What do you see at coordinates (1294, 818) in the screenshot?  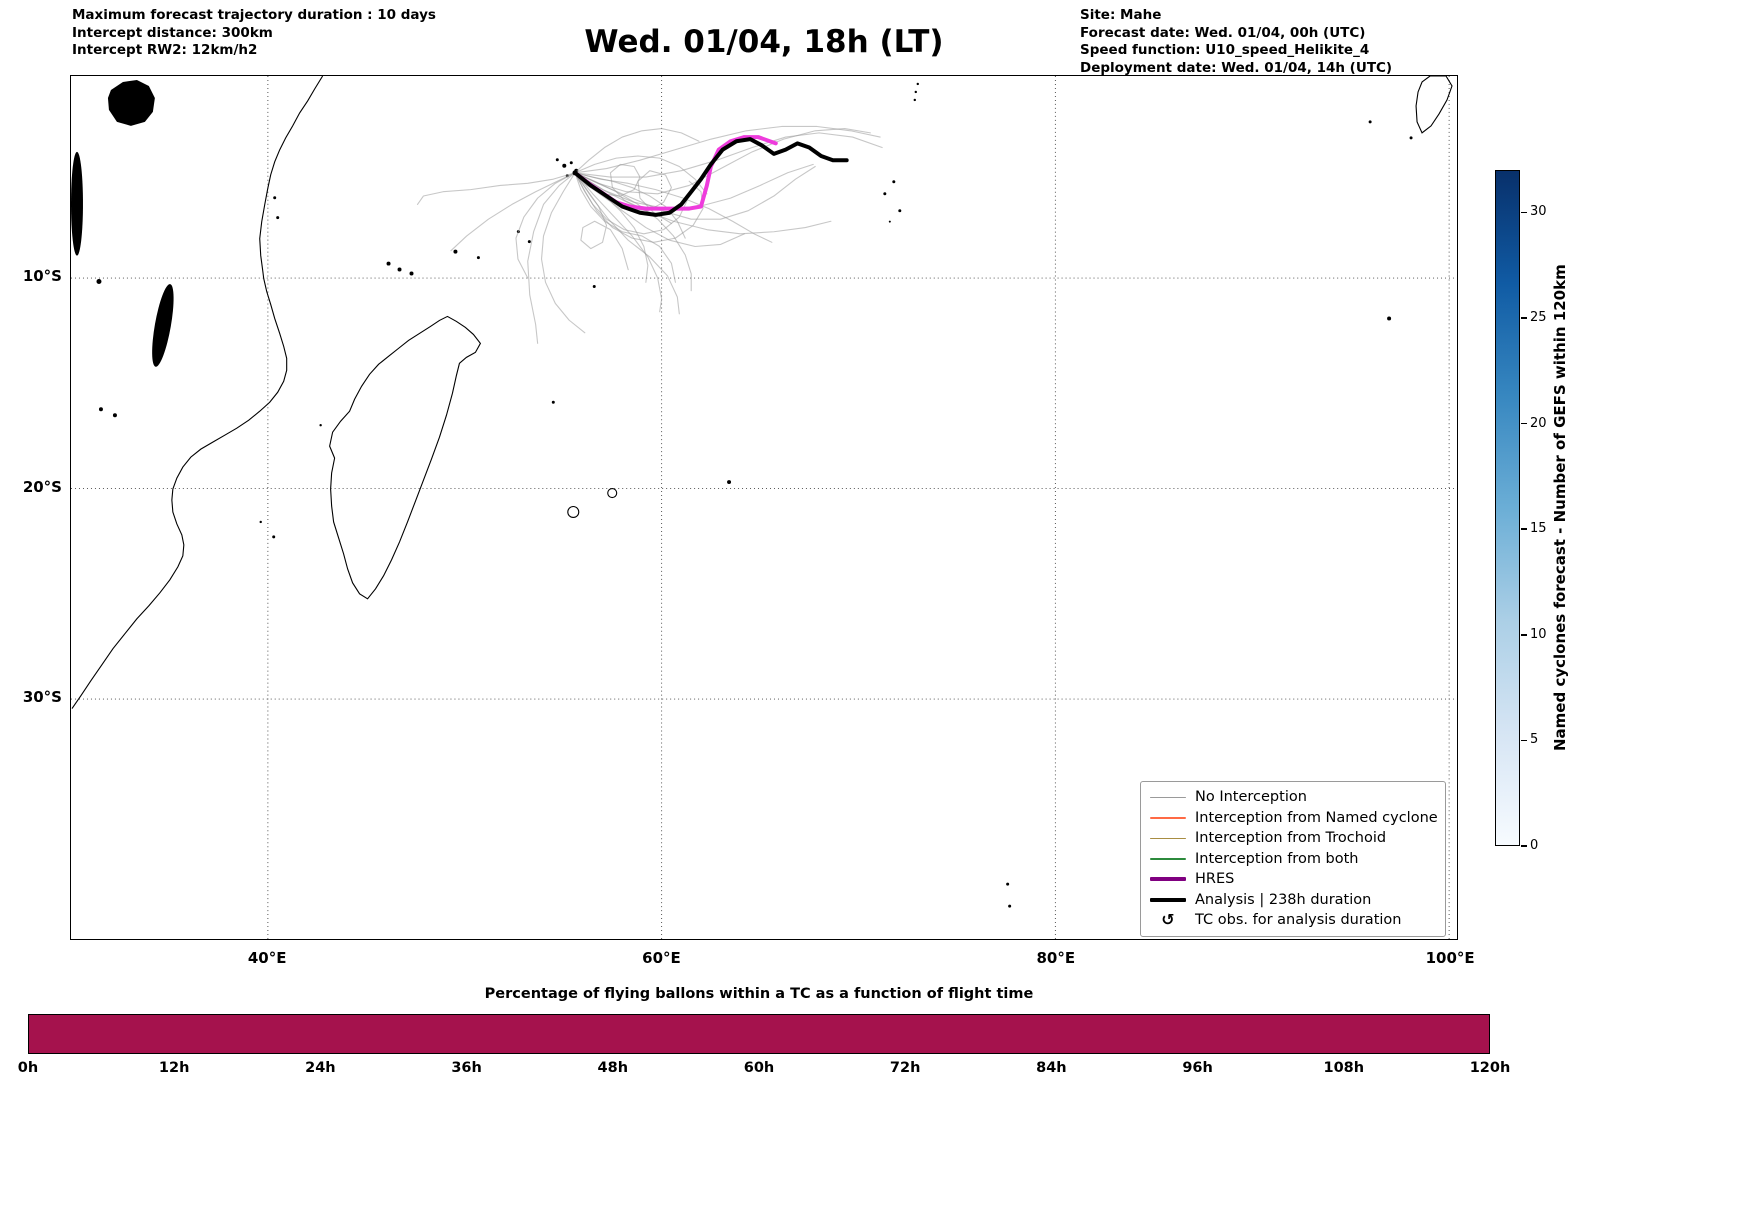 I see `legend-item: Interception from Named cyclone` at bounding box center [1294, 818].